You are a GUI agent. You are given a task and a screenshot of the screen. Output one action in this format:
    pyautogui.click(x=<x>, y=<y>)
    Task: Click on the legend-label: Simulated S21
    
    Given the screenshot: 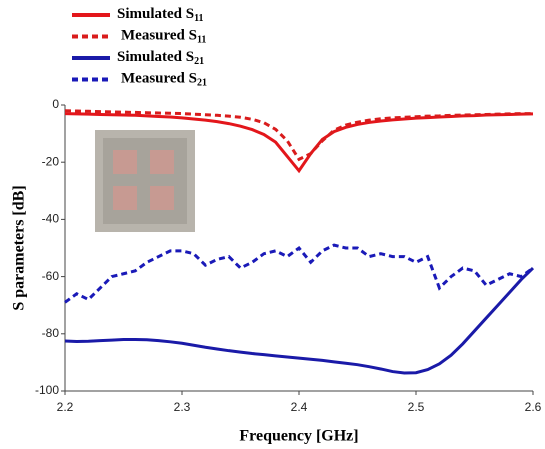 What is the action you would take?
    pyautogui.click(x=160, y=58)
    